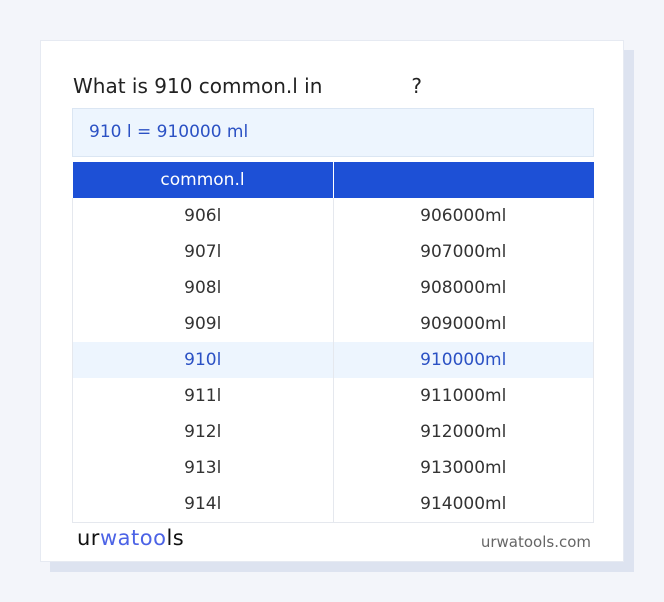  What do you see at coordinates (203, 504) in the screenshot?
I see `liter-value: 914l` at bounding box center [203, 504].